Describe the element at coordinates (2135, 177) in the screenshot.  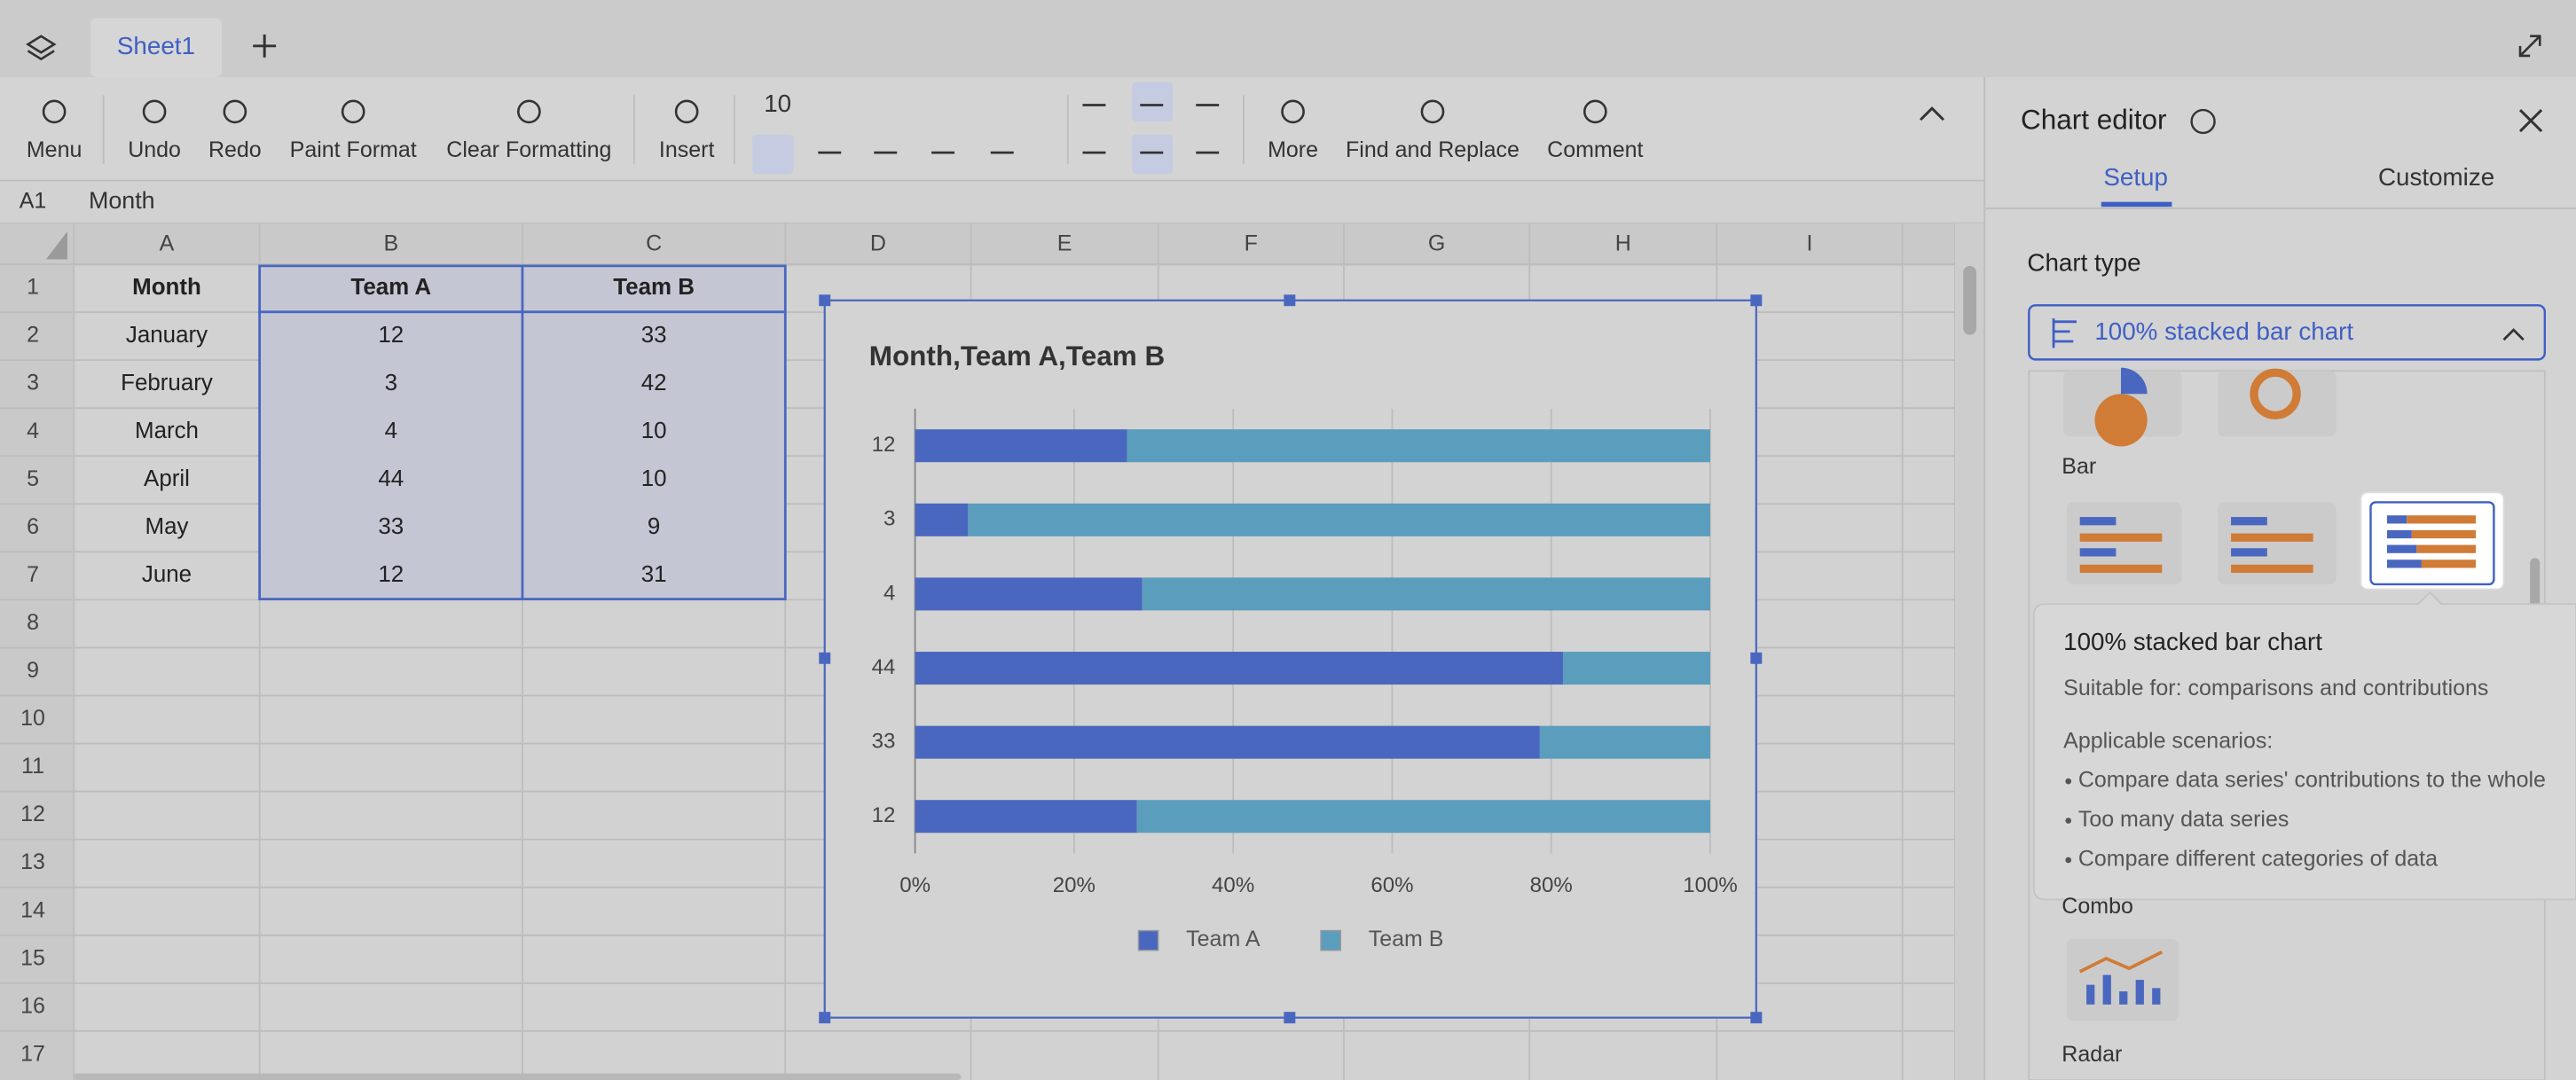
I see `tab: Setup` at that location.